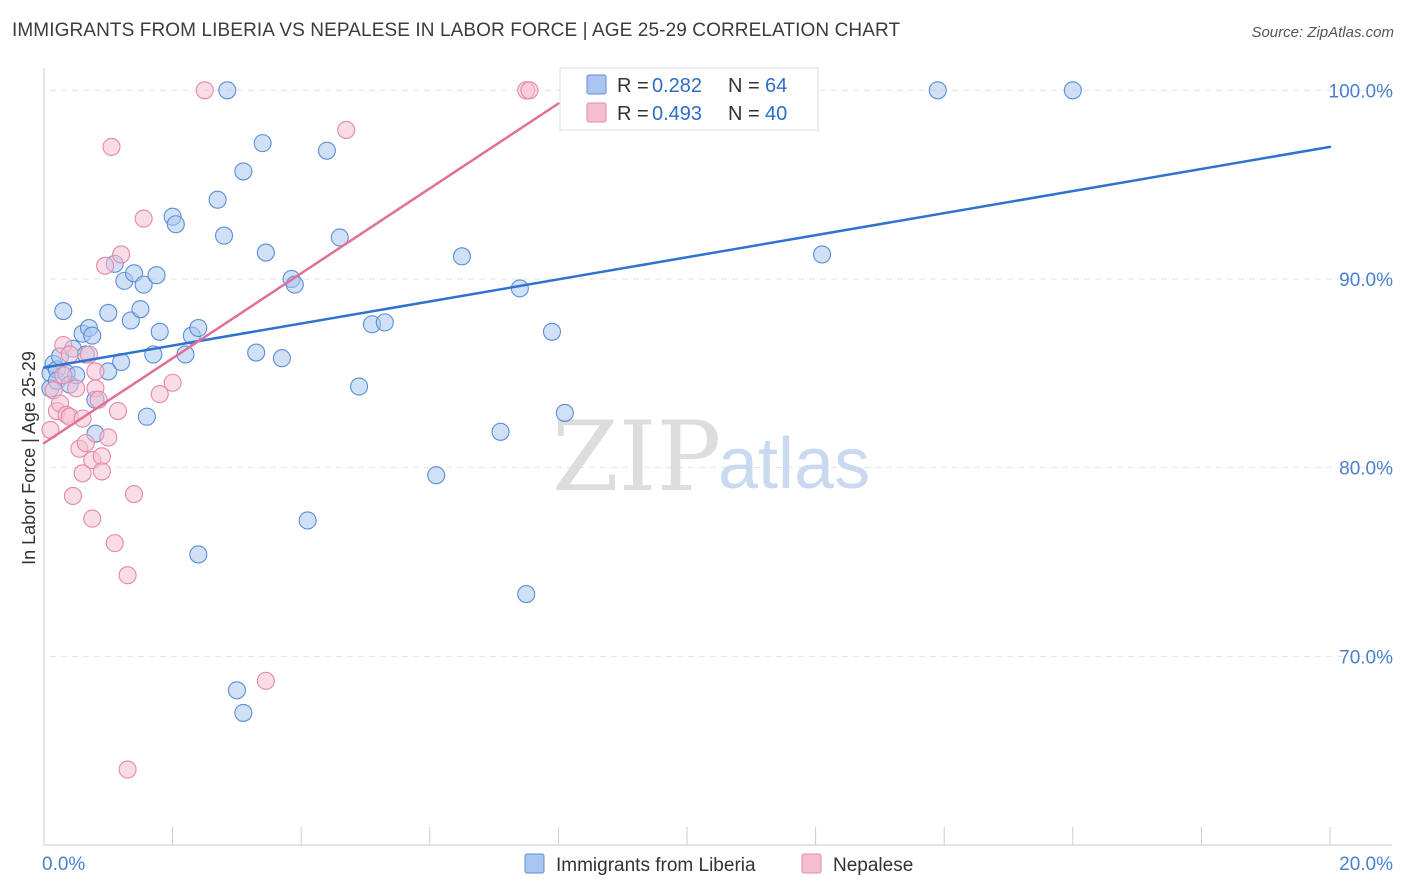  Describe the element at coordinates (633, 114) in the screenshot. I see `legend-r-label-nepalese: R =` at that location.